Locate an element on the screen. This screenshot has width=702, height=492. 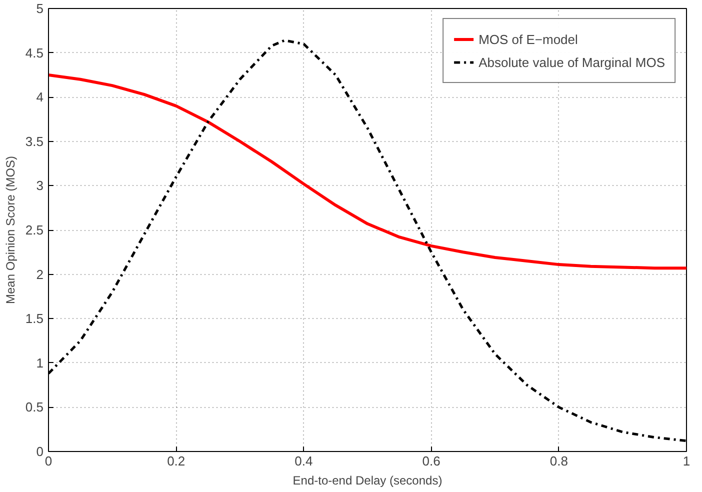
y-tick-label: 4.5 is located at coordinates (34, 52).